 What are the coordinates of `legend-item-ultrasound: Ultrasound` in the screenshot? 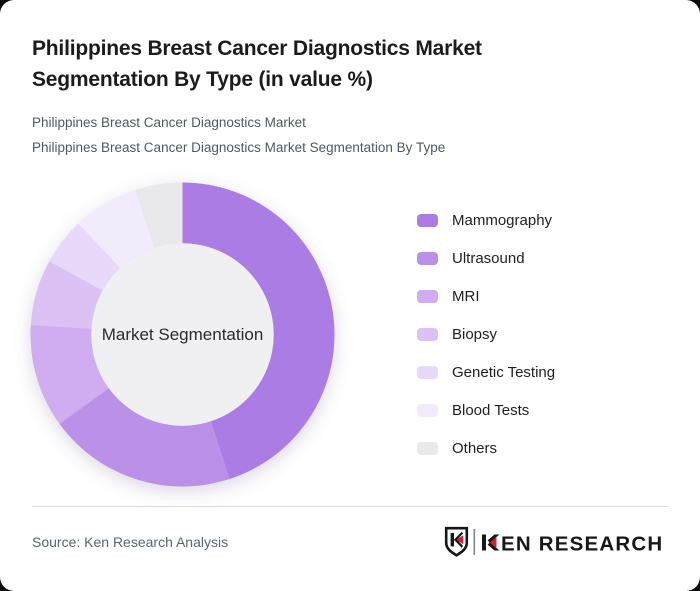 It's located at (486, 258).